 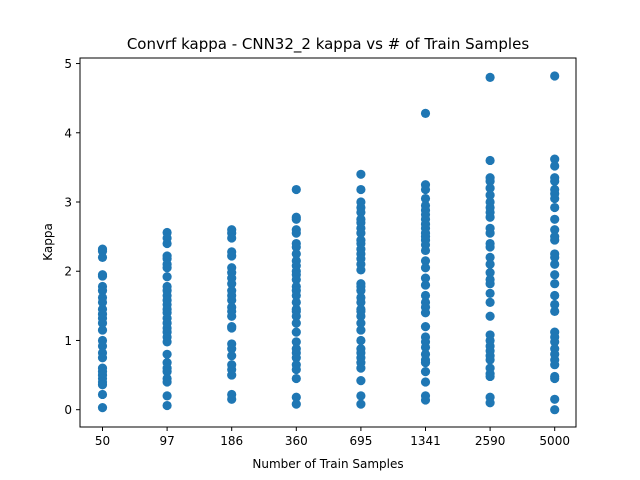 I want to click on x-tick-label: 186, so click(x=231, y=441).